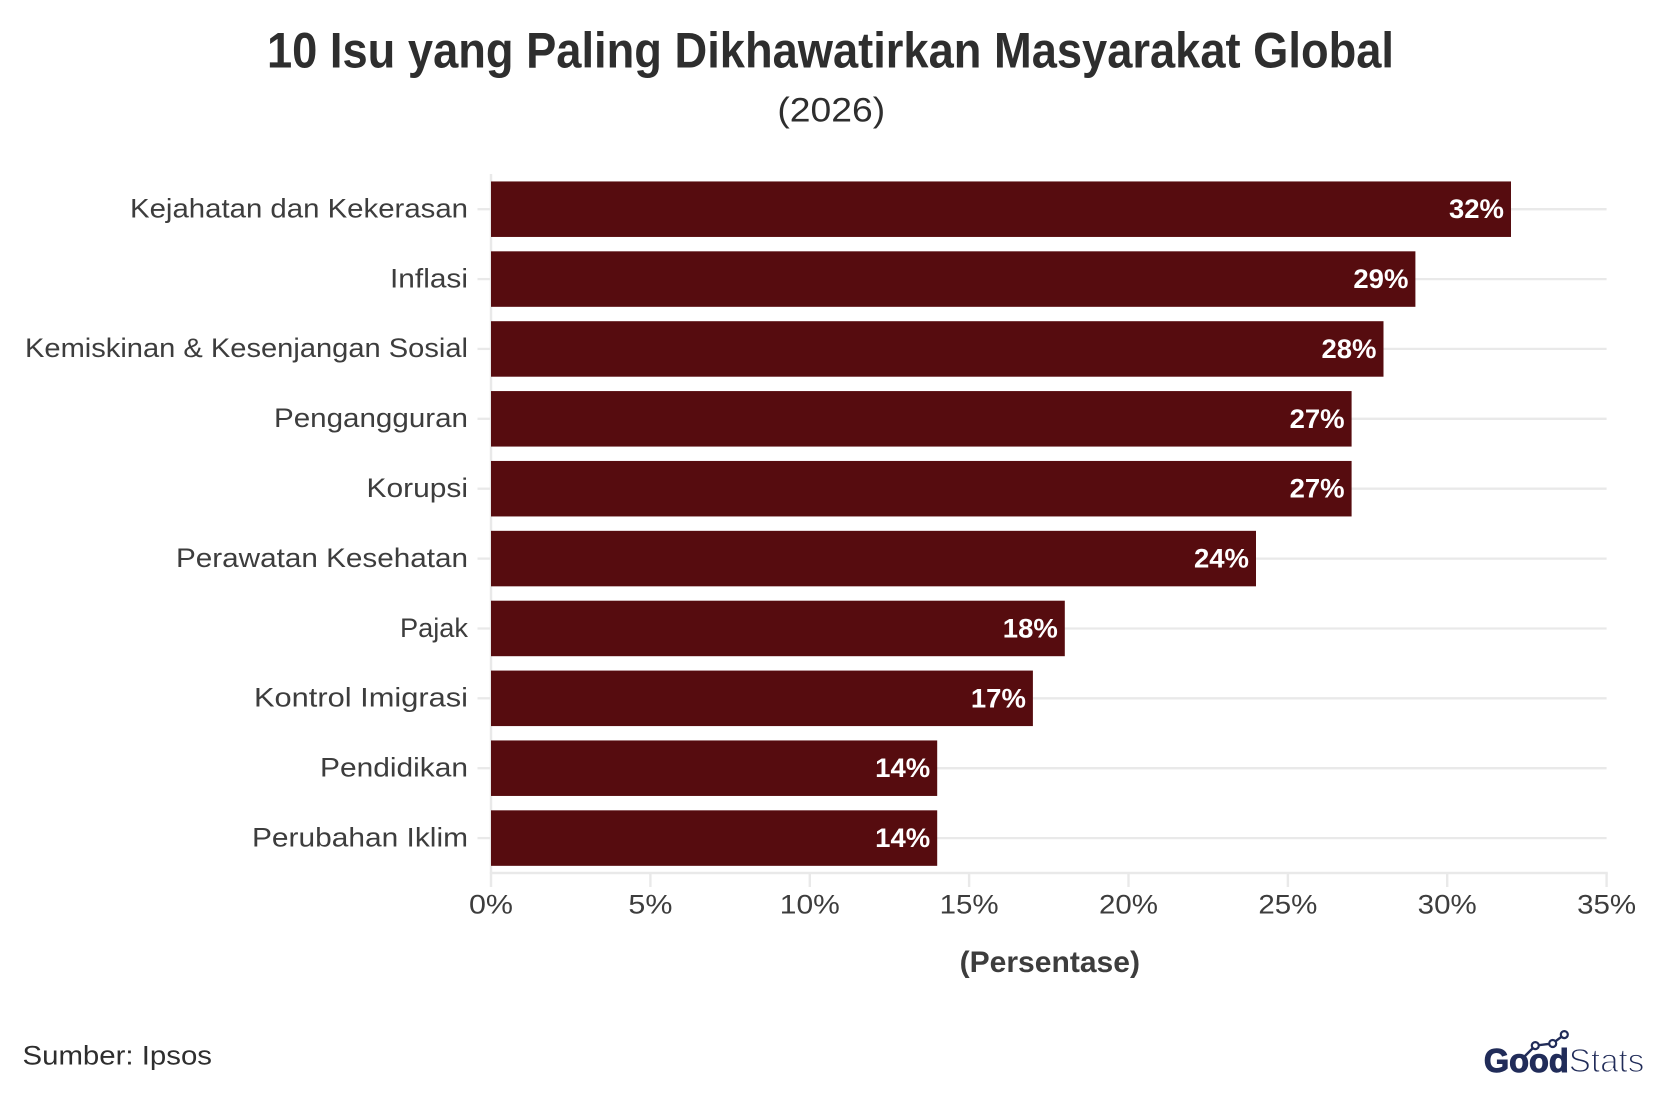  What do you see at coordinates (1607, 1060) in the screenshot?
I see `svg-text: Stats` at bounding box center [1607, 1060].